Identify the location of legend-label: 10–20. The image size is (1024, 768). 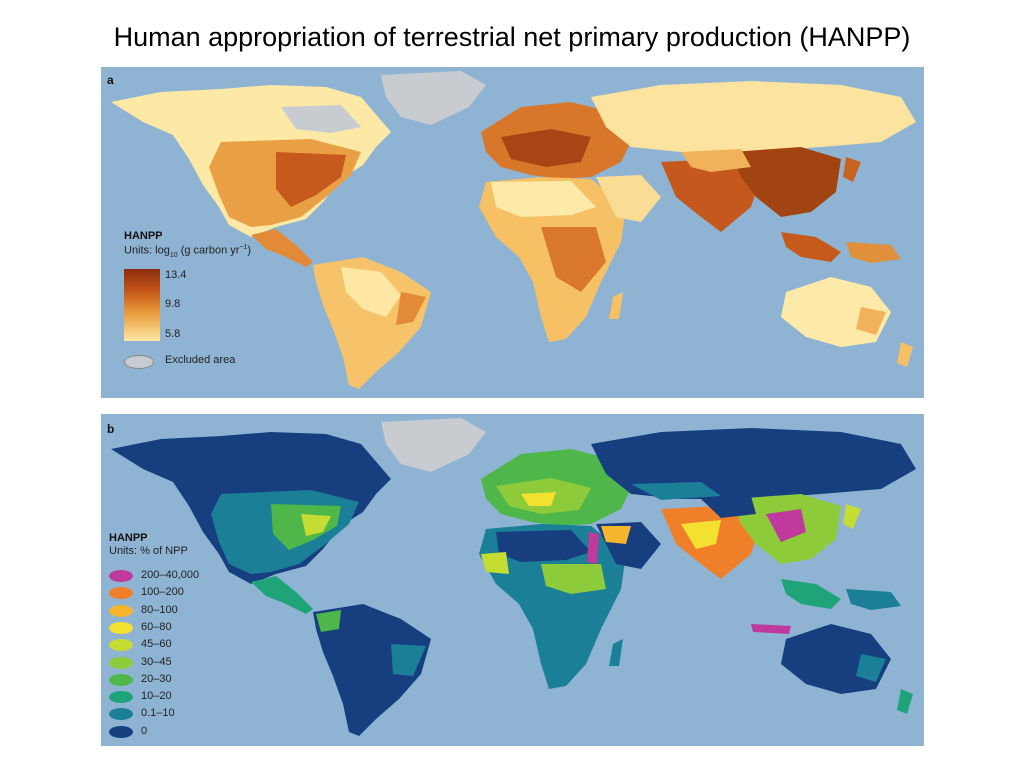
(156, 696).